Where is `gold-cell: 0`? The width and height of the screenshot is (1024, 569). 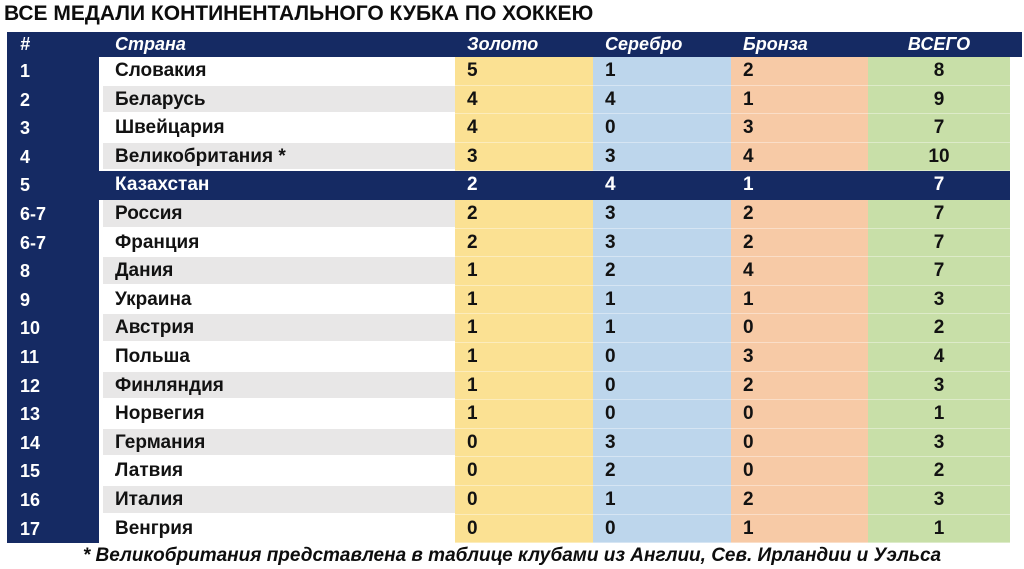
gold-cell: 0 is located at coordinates (524, 443).